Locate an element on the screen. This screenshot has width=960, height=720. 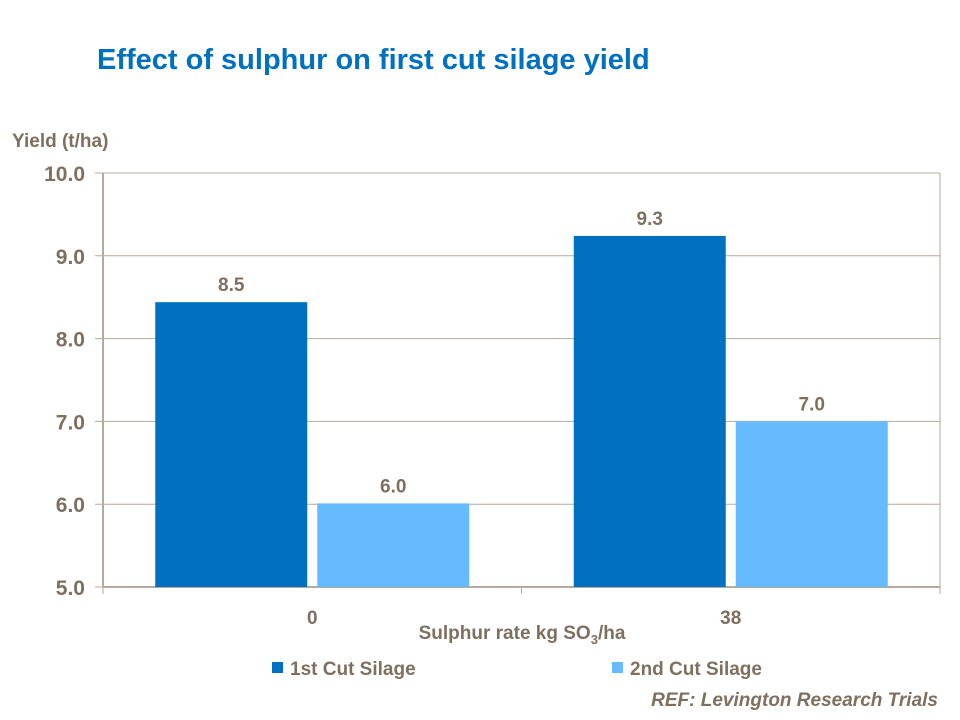
reference-note: REF: Levington Research Trials is located at coordinates (794, 700).